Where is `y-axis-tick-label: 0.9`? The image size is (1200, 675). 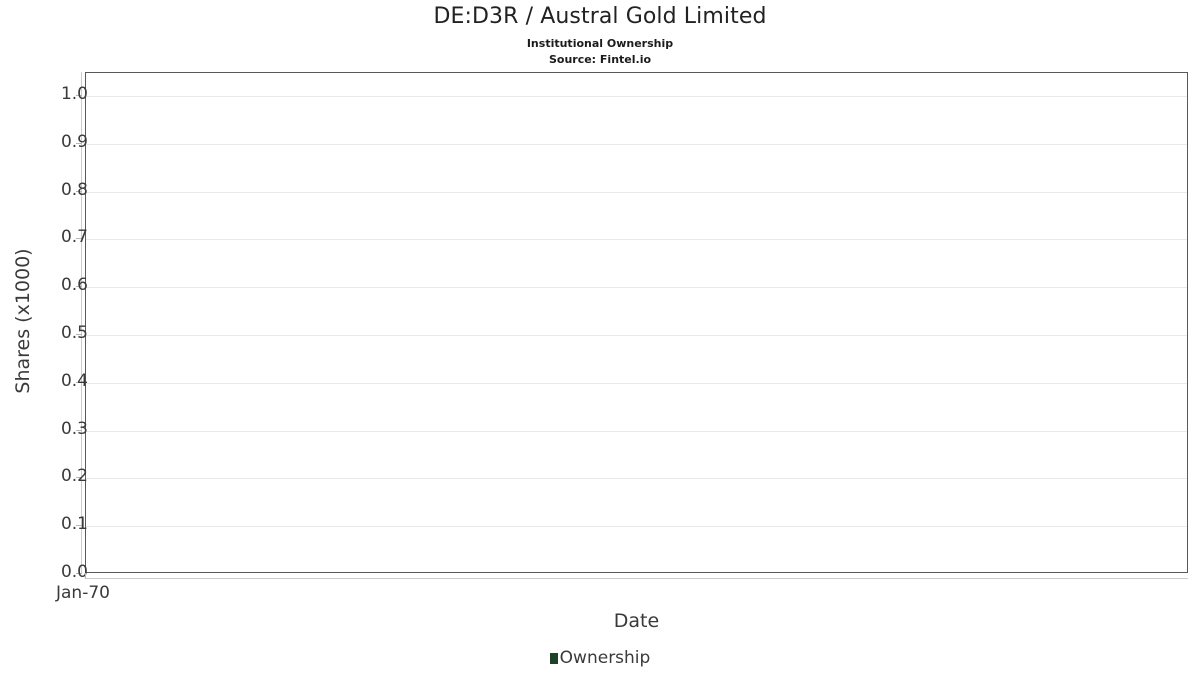 y-axis-tick-label: 0.9 is located at coordinates (74, 141).